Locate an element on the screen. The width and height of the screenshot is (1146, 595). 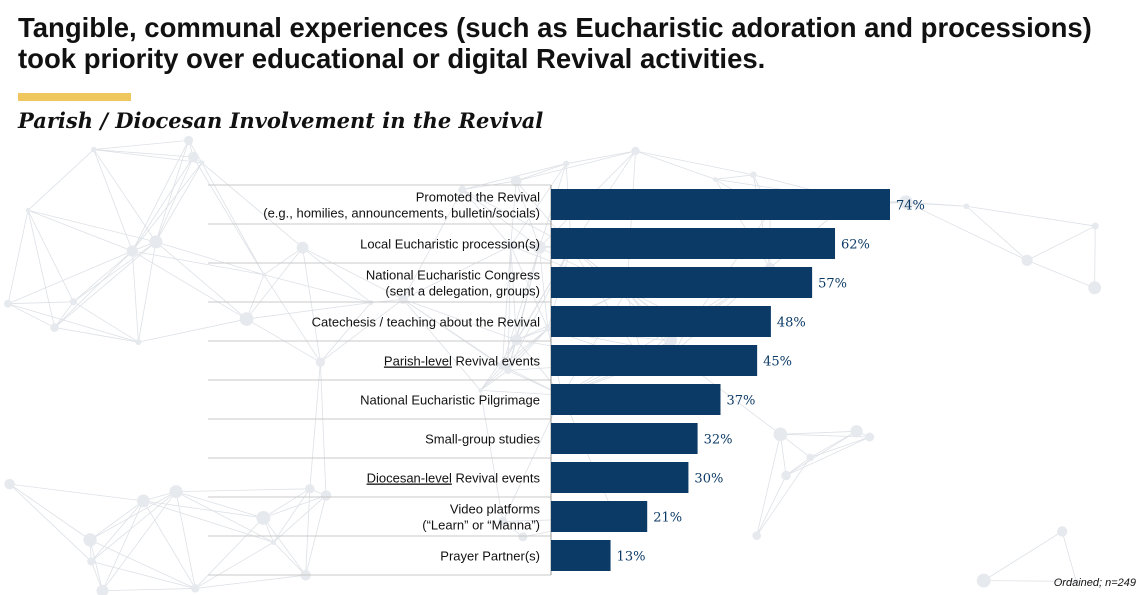
category-label: Promoted the Revival is located at coordinates (478, 197).